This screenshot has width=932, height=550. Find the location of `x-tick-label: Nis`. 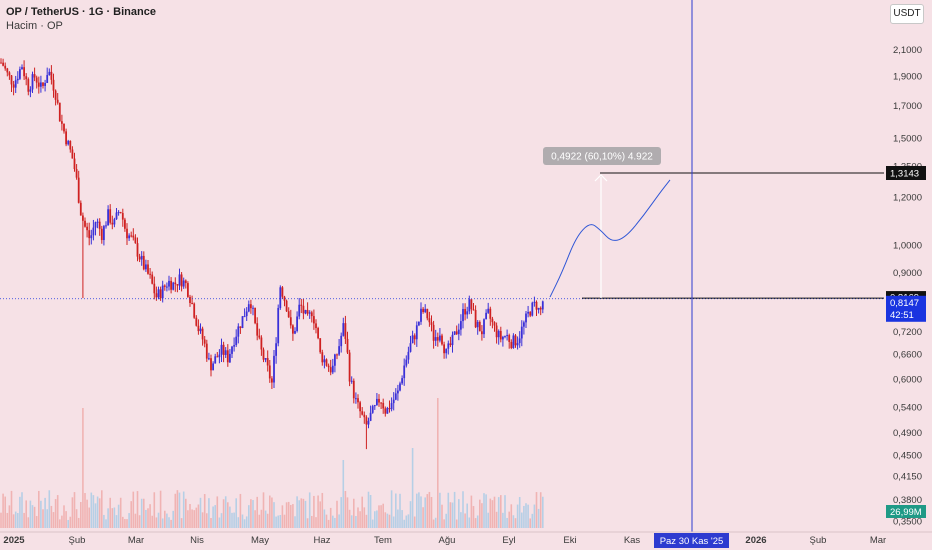

x-tick-label: Nis is located at coordinates (197, 540).